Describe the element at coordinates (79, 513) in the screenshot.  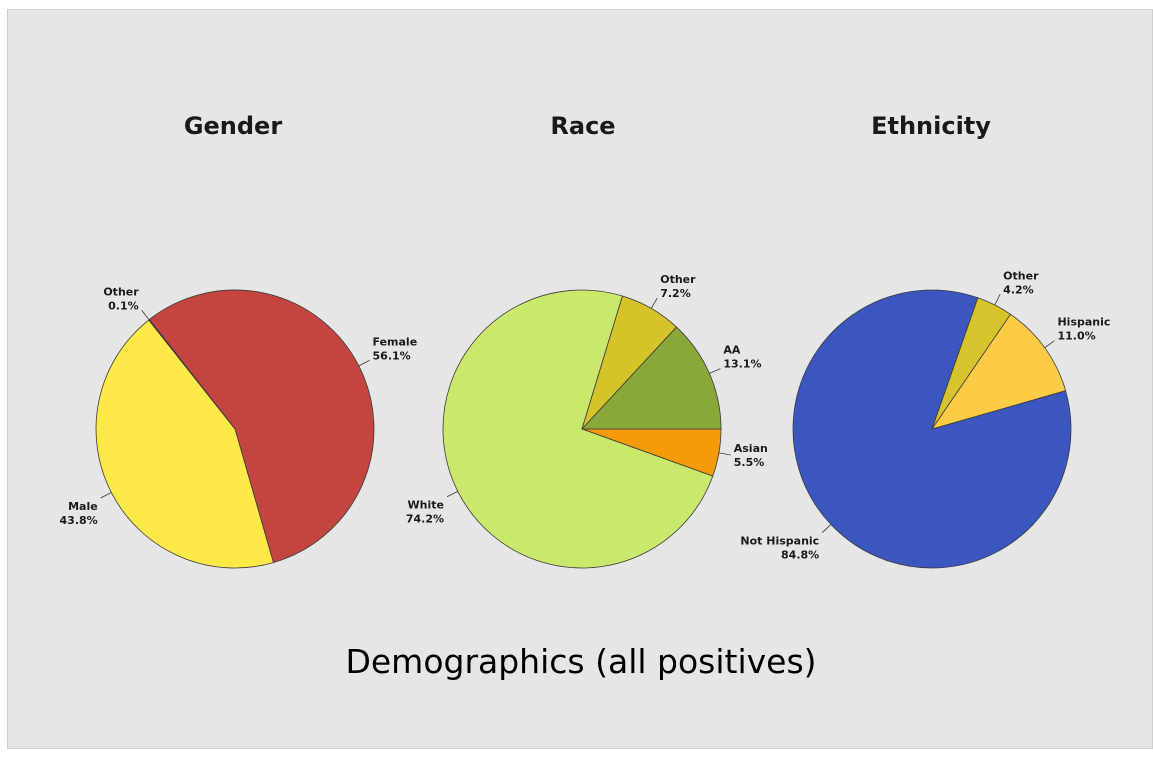
I see `gender-label-male: Male 43.8%` at that location.